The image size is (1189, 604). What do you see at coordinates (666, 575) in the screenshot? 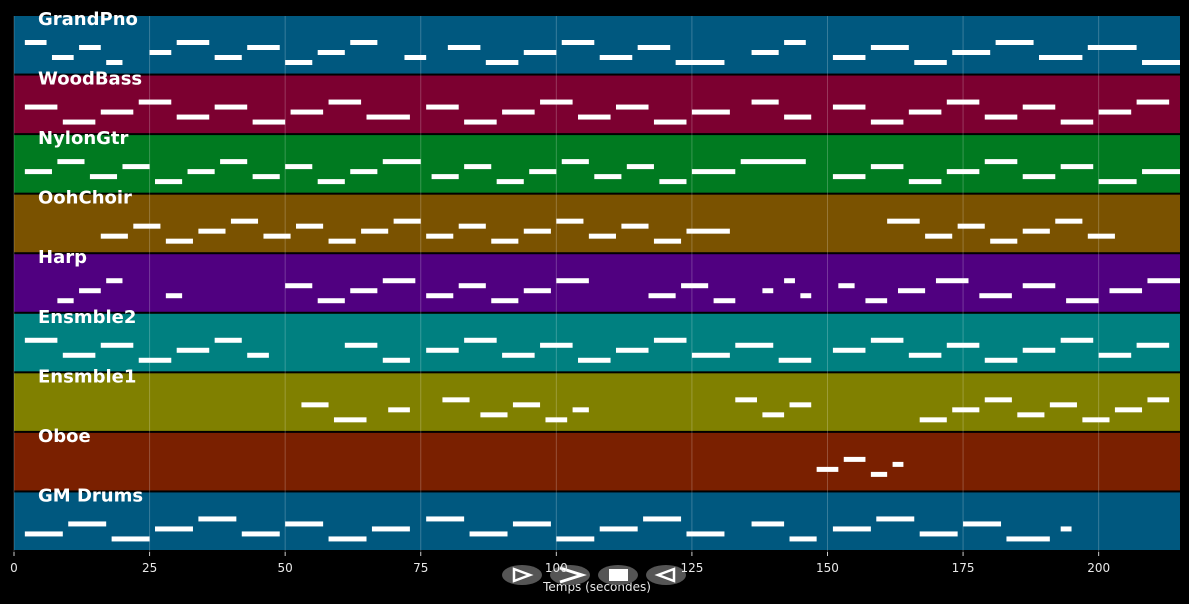
I see `rewind-button` at bounding box center [666, 575].